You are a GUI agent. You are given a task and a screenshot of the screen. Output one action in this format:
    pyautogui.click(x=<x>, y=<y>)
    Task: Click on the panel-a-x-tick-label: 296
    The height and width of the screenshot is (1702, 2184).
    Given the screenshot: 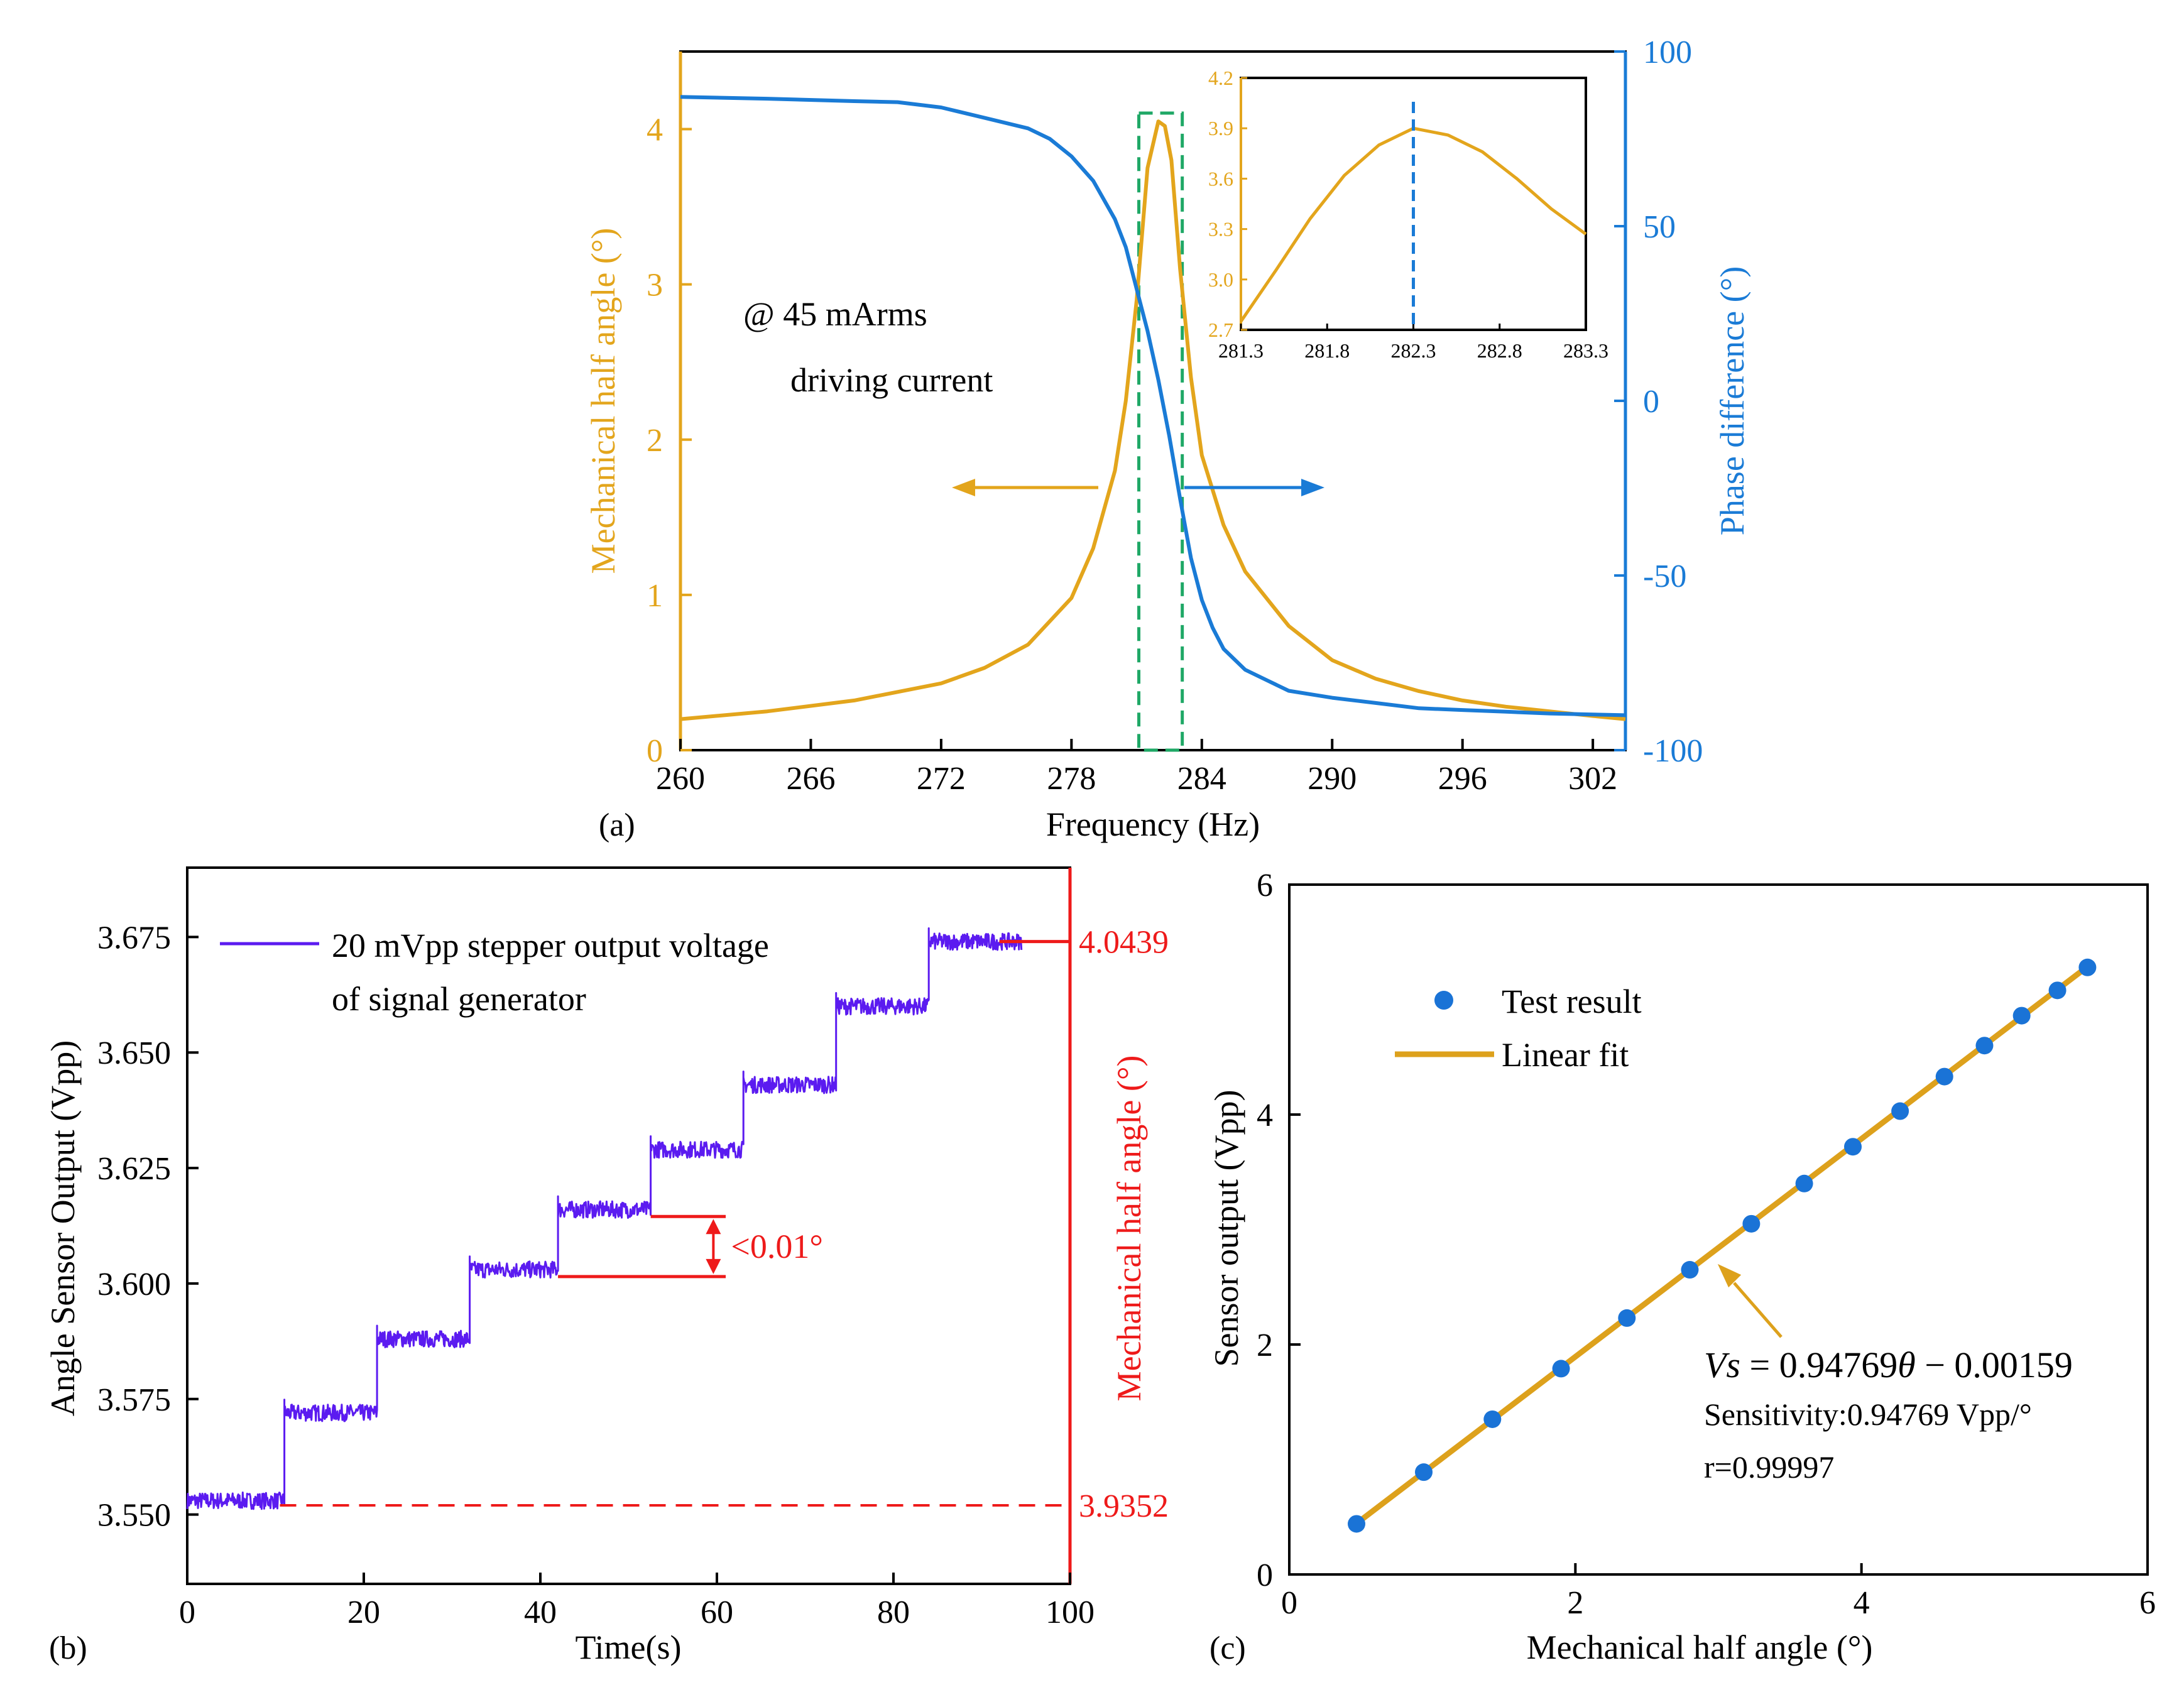 What is the action you would take?
    pyautogui.click(x=1462, y=779)
    